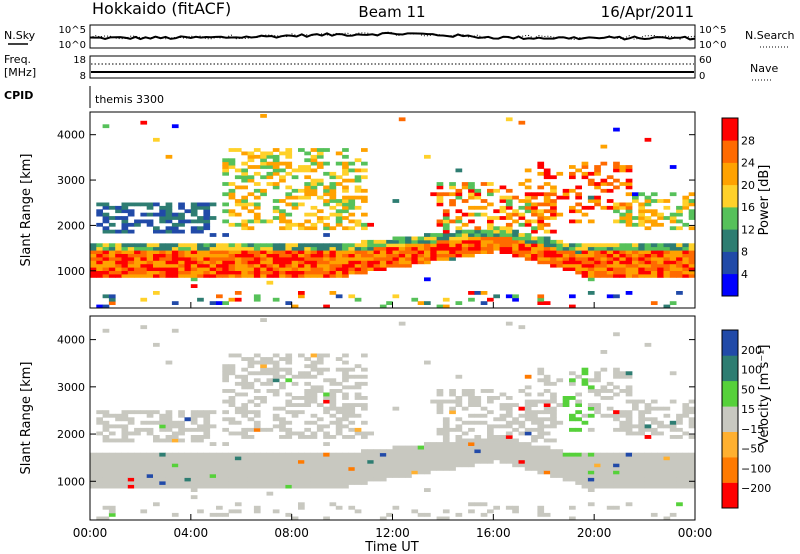 The image size is (800, 554). What do you see at coordinates (730, 419) in the screenshot?
I see `velocity-colorbar-segment` at bounding box center [730, 419].